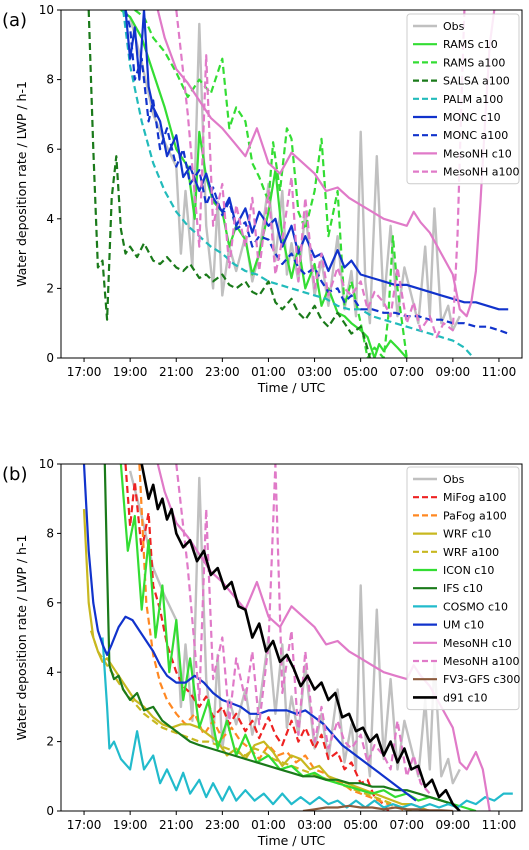  What do you see at coordinates (470, 44) in the screenshot?
I see `legend-label: RAMS c10` at bounding box center [470, 44].